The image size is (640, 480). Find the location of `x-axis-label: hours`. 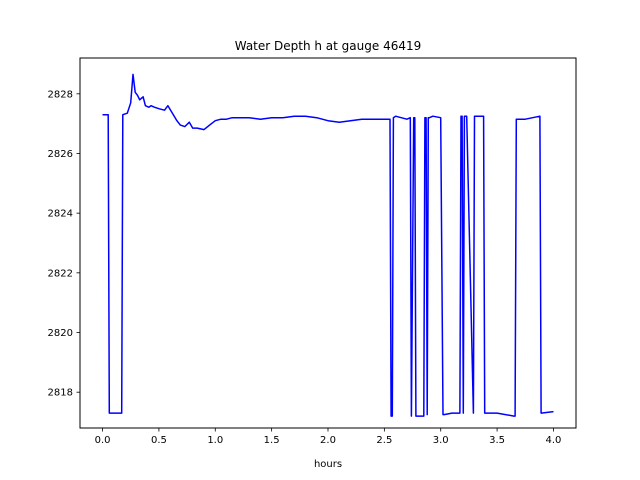

x-axis-label: hours is located at coordinates (328, 464).